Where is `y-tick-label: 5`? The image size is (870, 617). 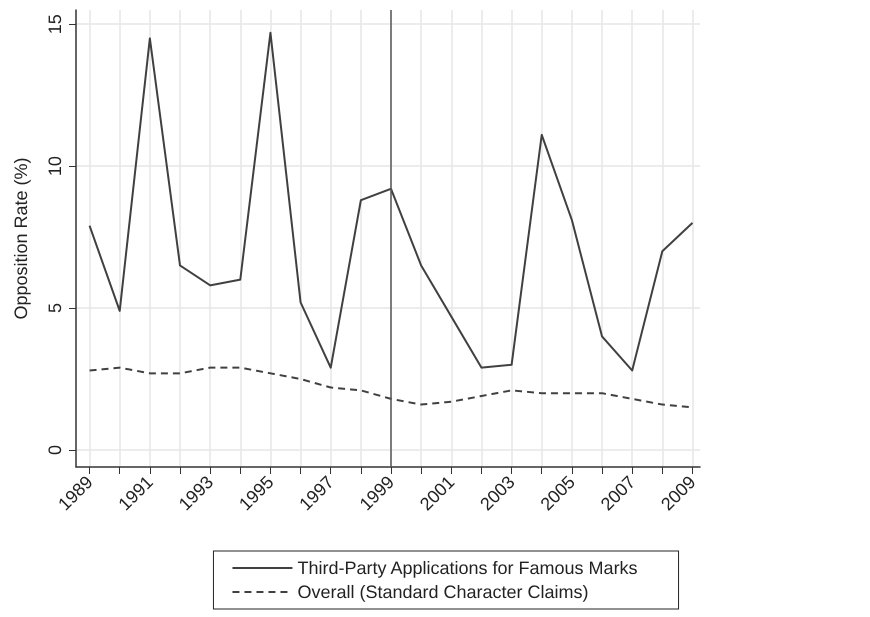
y-tick-label: 5 is located at coordinates (55, 308).